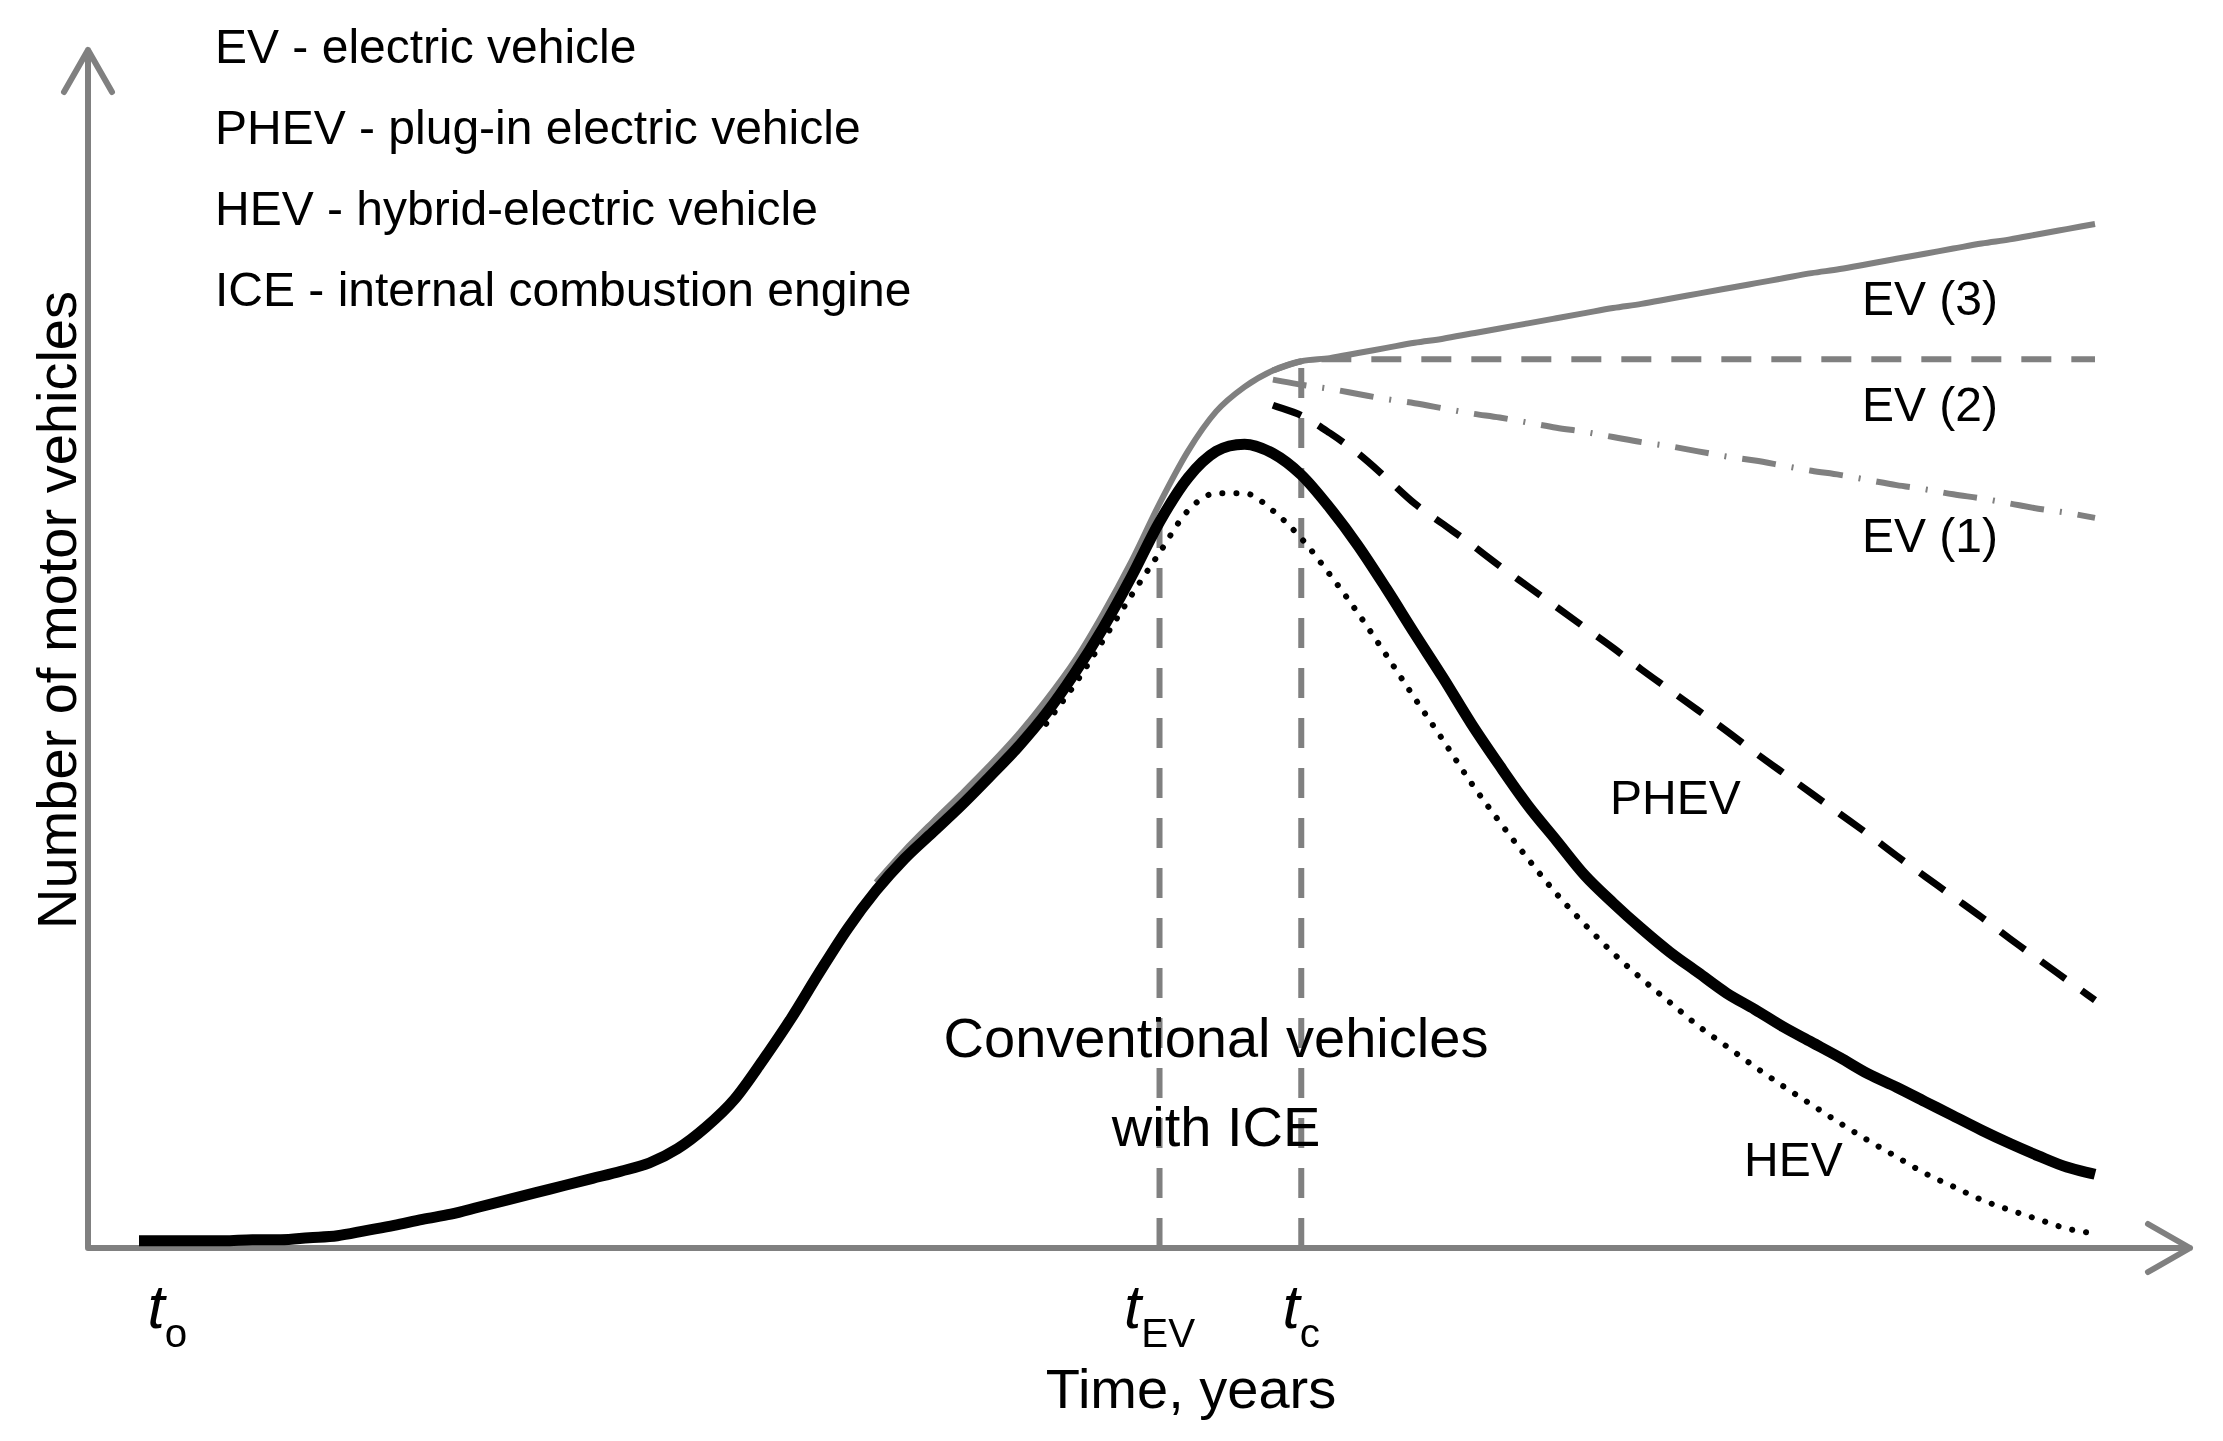 Image resolution: width=2223 pixels, height=1441 pixels. I want to click on series-label: HEV, so click(1793, 1160).